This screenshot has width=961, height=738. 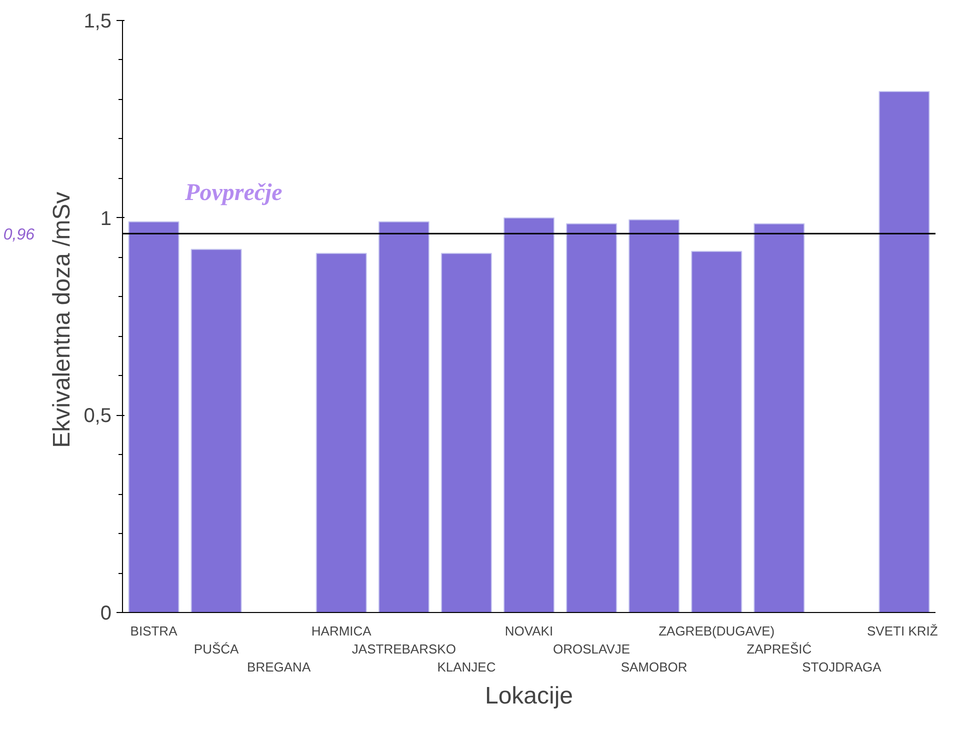 What do you see at coordinates (529, 696) in the screenshot?
I see `x-axis-title: Lokacije` at bounding box center [529, 696].